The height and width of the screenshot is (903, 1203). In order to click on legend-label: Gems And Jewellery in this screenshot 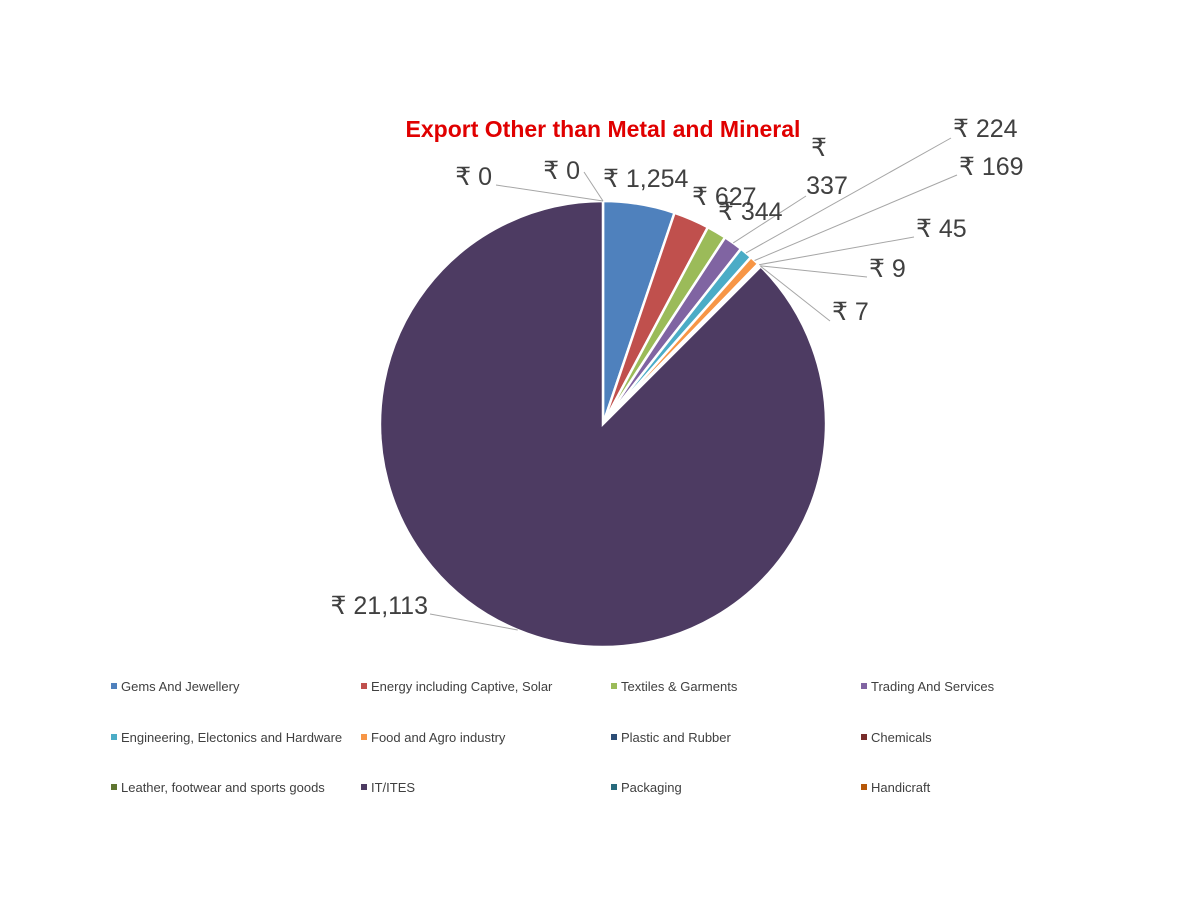, I will do `click(180, 686)`.